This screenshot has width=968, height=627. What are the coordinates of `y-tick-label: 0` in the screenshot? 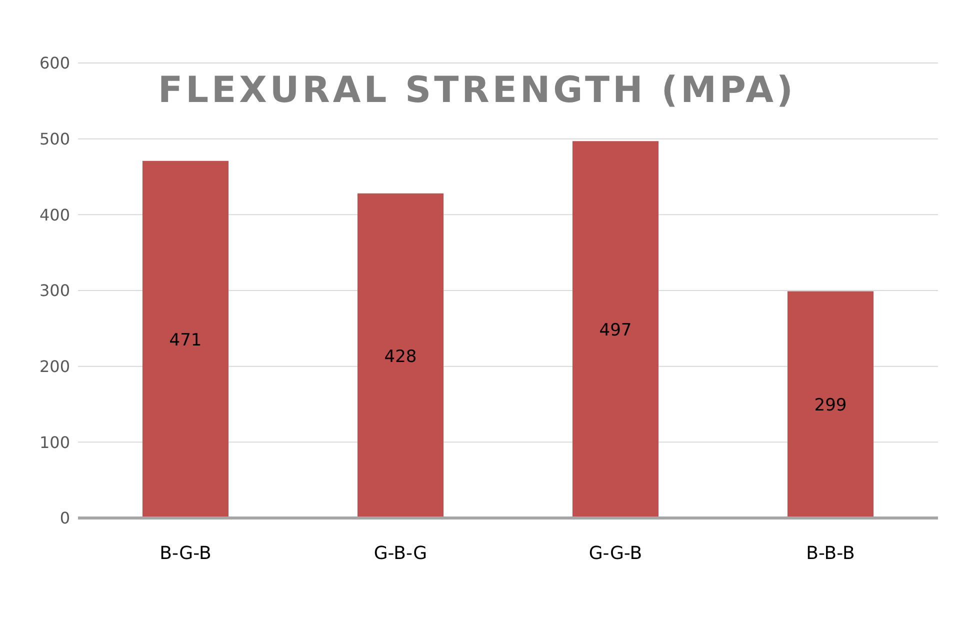 It's located at (65, 518).